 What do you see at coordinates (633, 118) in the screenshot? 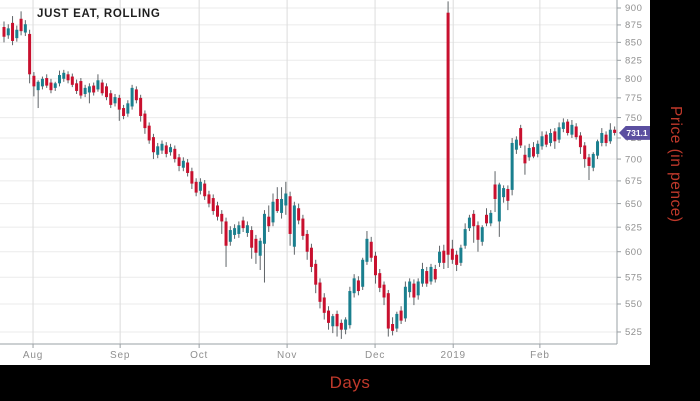
I see `y-tick-label: 750` at bounding box center [633, 118].